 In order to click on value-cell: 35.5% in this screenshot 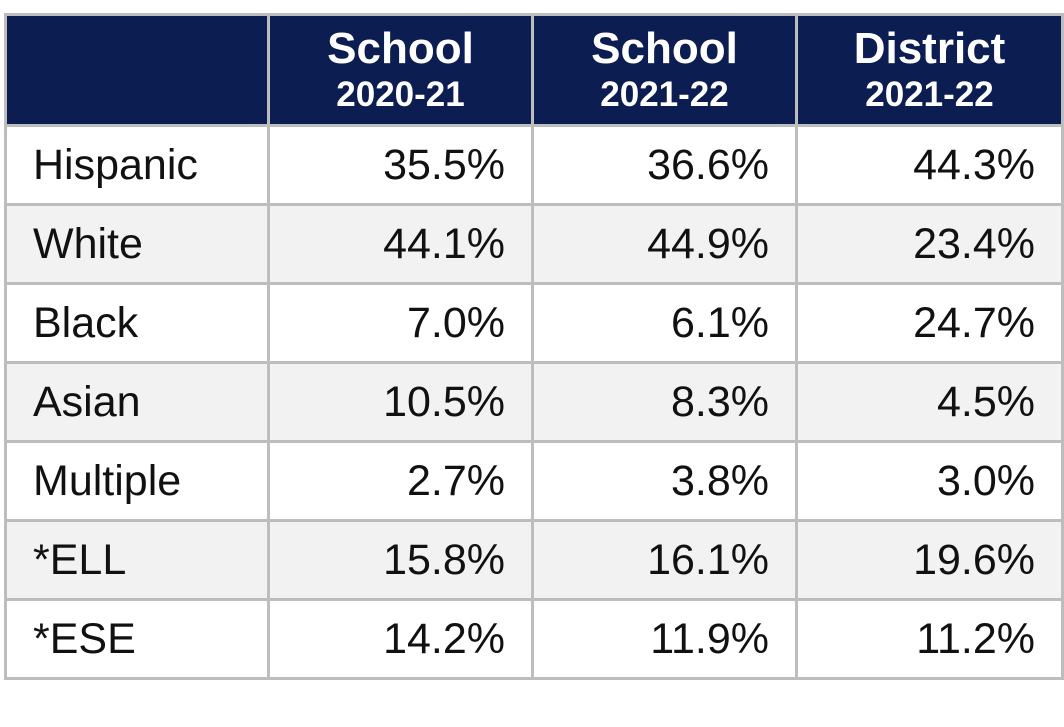, I will do `click(400, 165)`.